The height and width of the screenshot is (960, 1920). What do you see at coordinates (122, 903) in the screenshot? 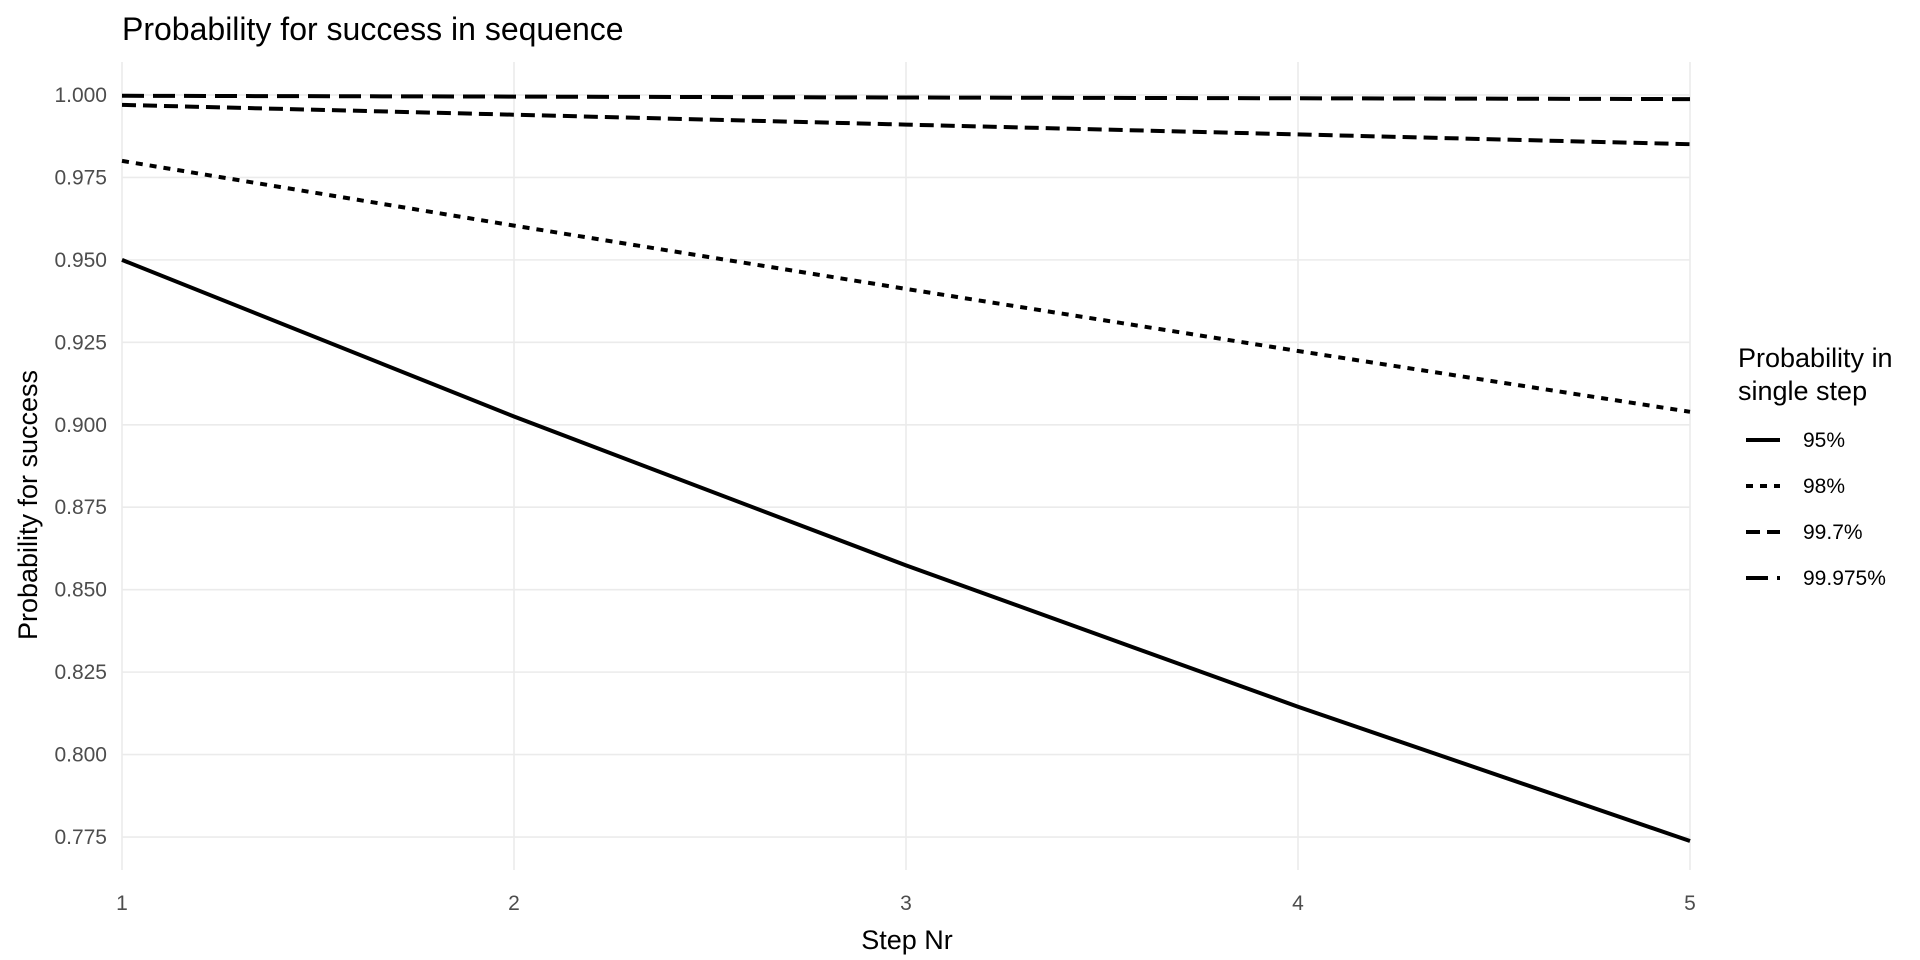
I see `x-tick-label: 1` at bounding box center [122, 903].